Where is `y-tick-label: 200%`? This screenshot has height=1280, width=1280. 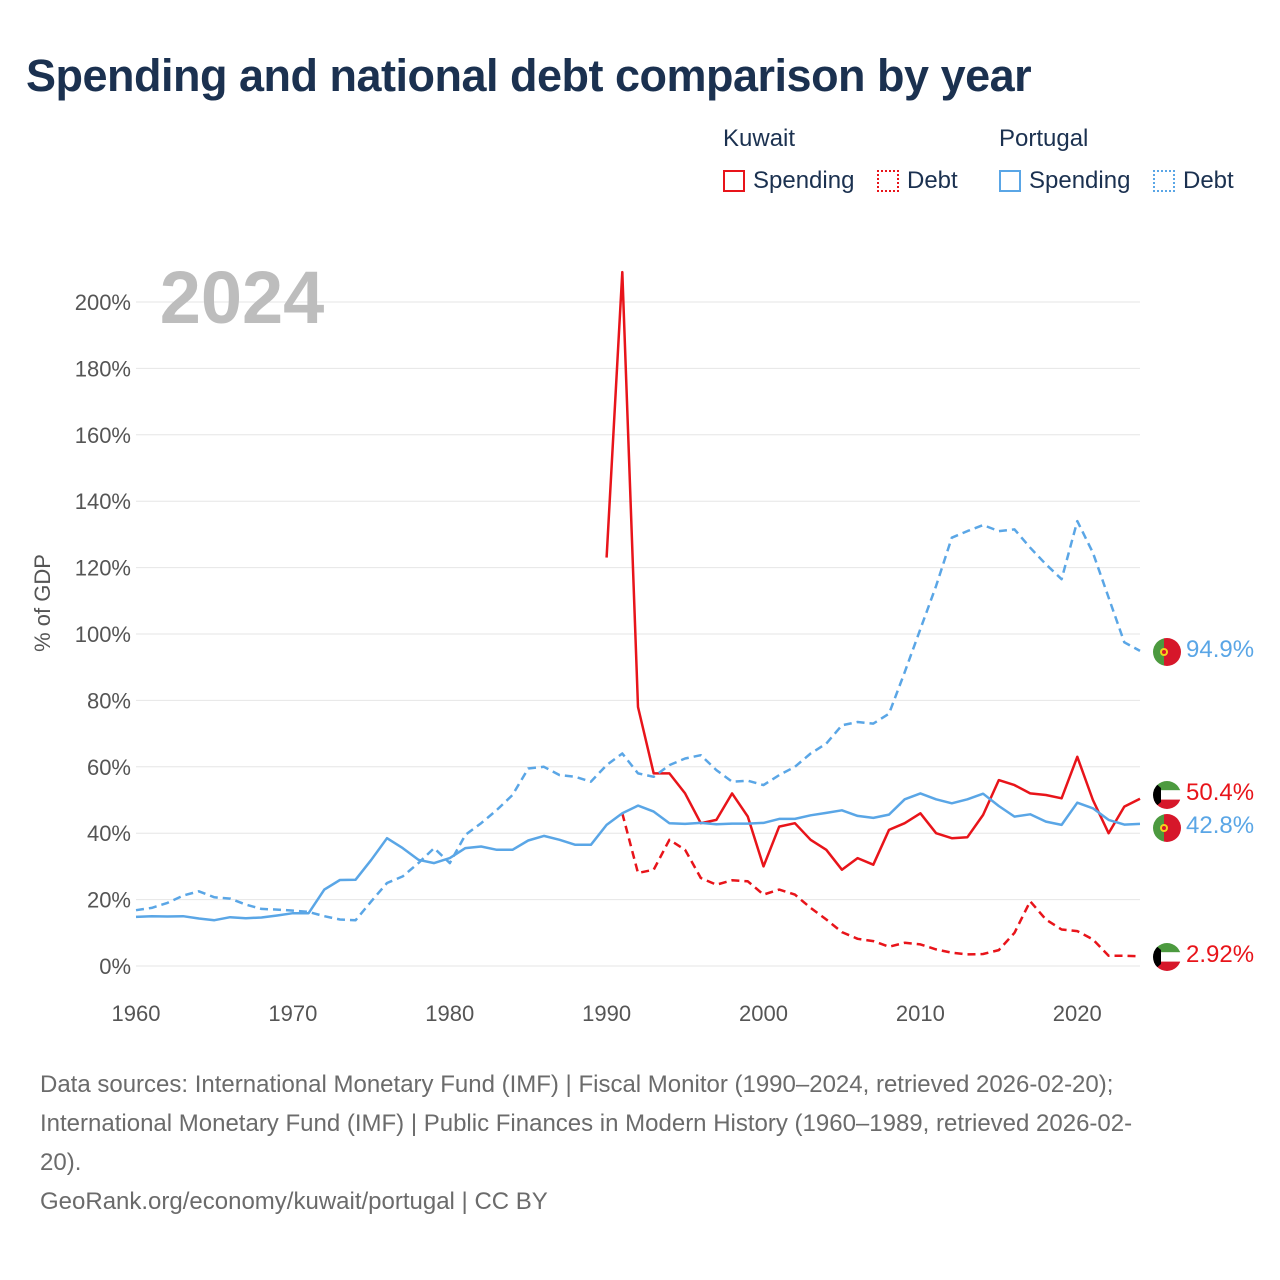
y-tick-label: 200% is located at coordinates (103, 302).